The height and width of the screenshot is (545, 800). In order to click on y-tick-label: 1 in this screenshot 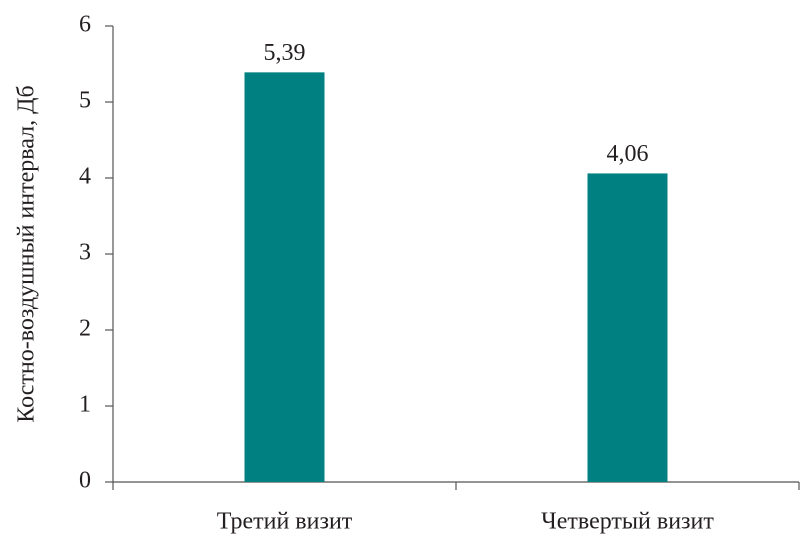, I will do `click(85, 405)`.